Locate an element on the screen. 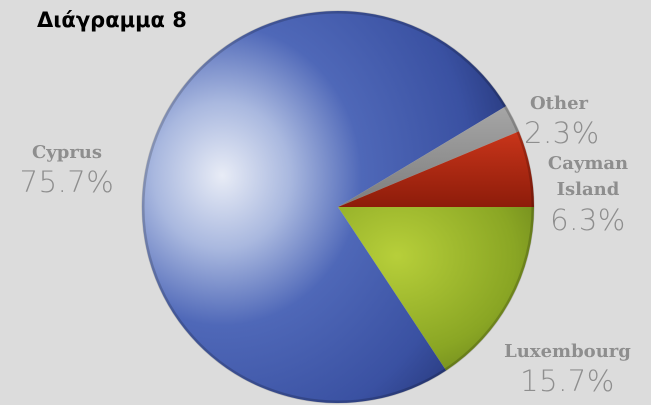  slice-luxembourg is located at coordinates (436, 289).